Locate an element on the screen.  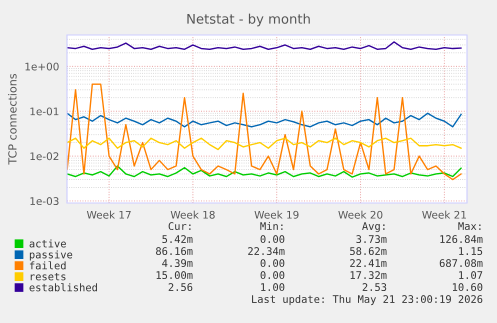
text: 687.08m is located at coordinates (461, 263).